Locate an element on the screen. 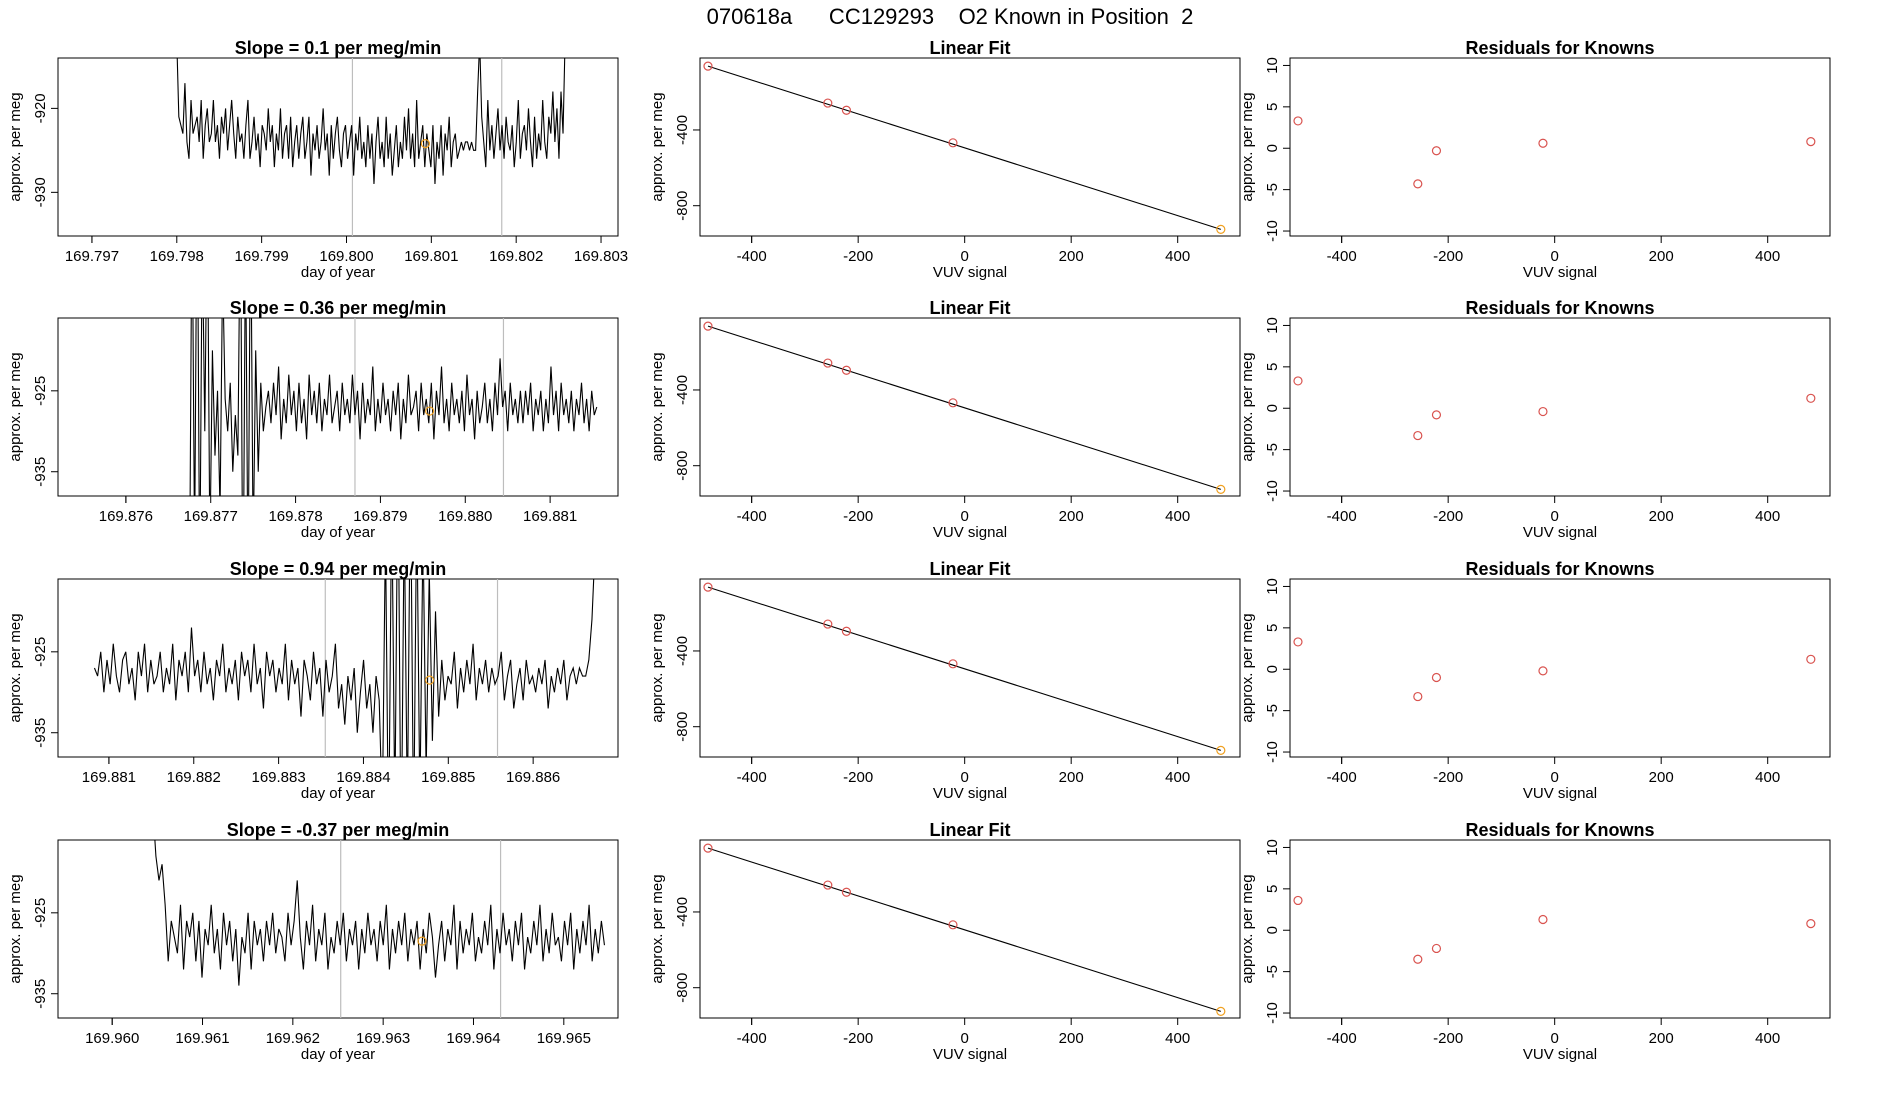  series-line is located at coordinates (344, 668).